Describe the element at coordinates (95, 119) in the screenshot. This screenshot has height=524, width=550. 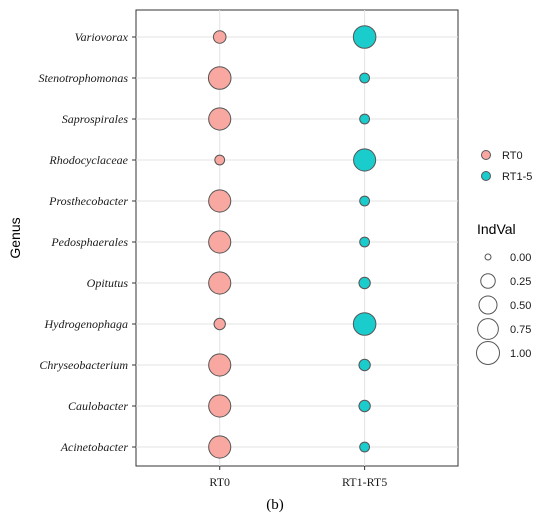
I see `y-tick-label: Saprospirales` at that location.